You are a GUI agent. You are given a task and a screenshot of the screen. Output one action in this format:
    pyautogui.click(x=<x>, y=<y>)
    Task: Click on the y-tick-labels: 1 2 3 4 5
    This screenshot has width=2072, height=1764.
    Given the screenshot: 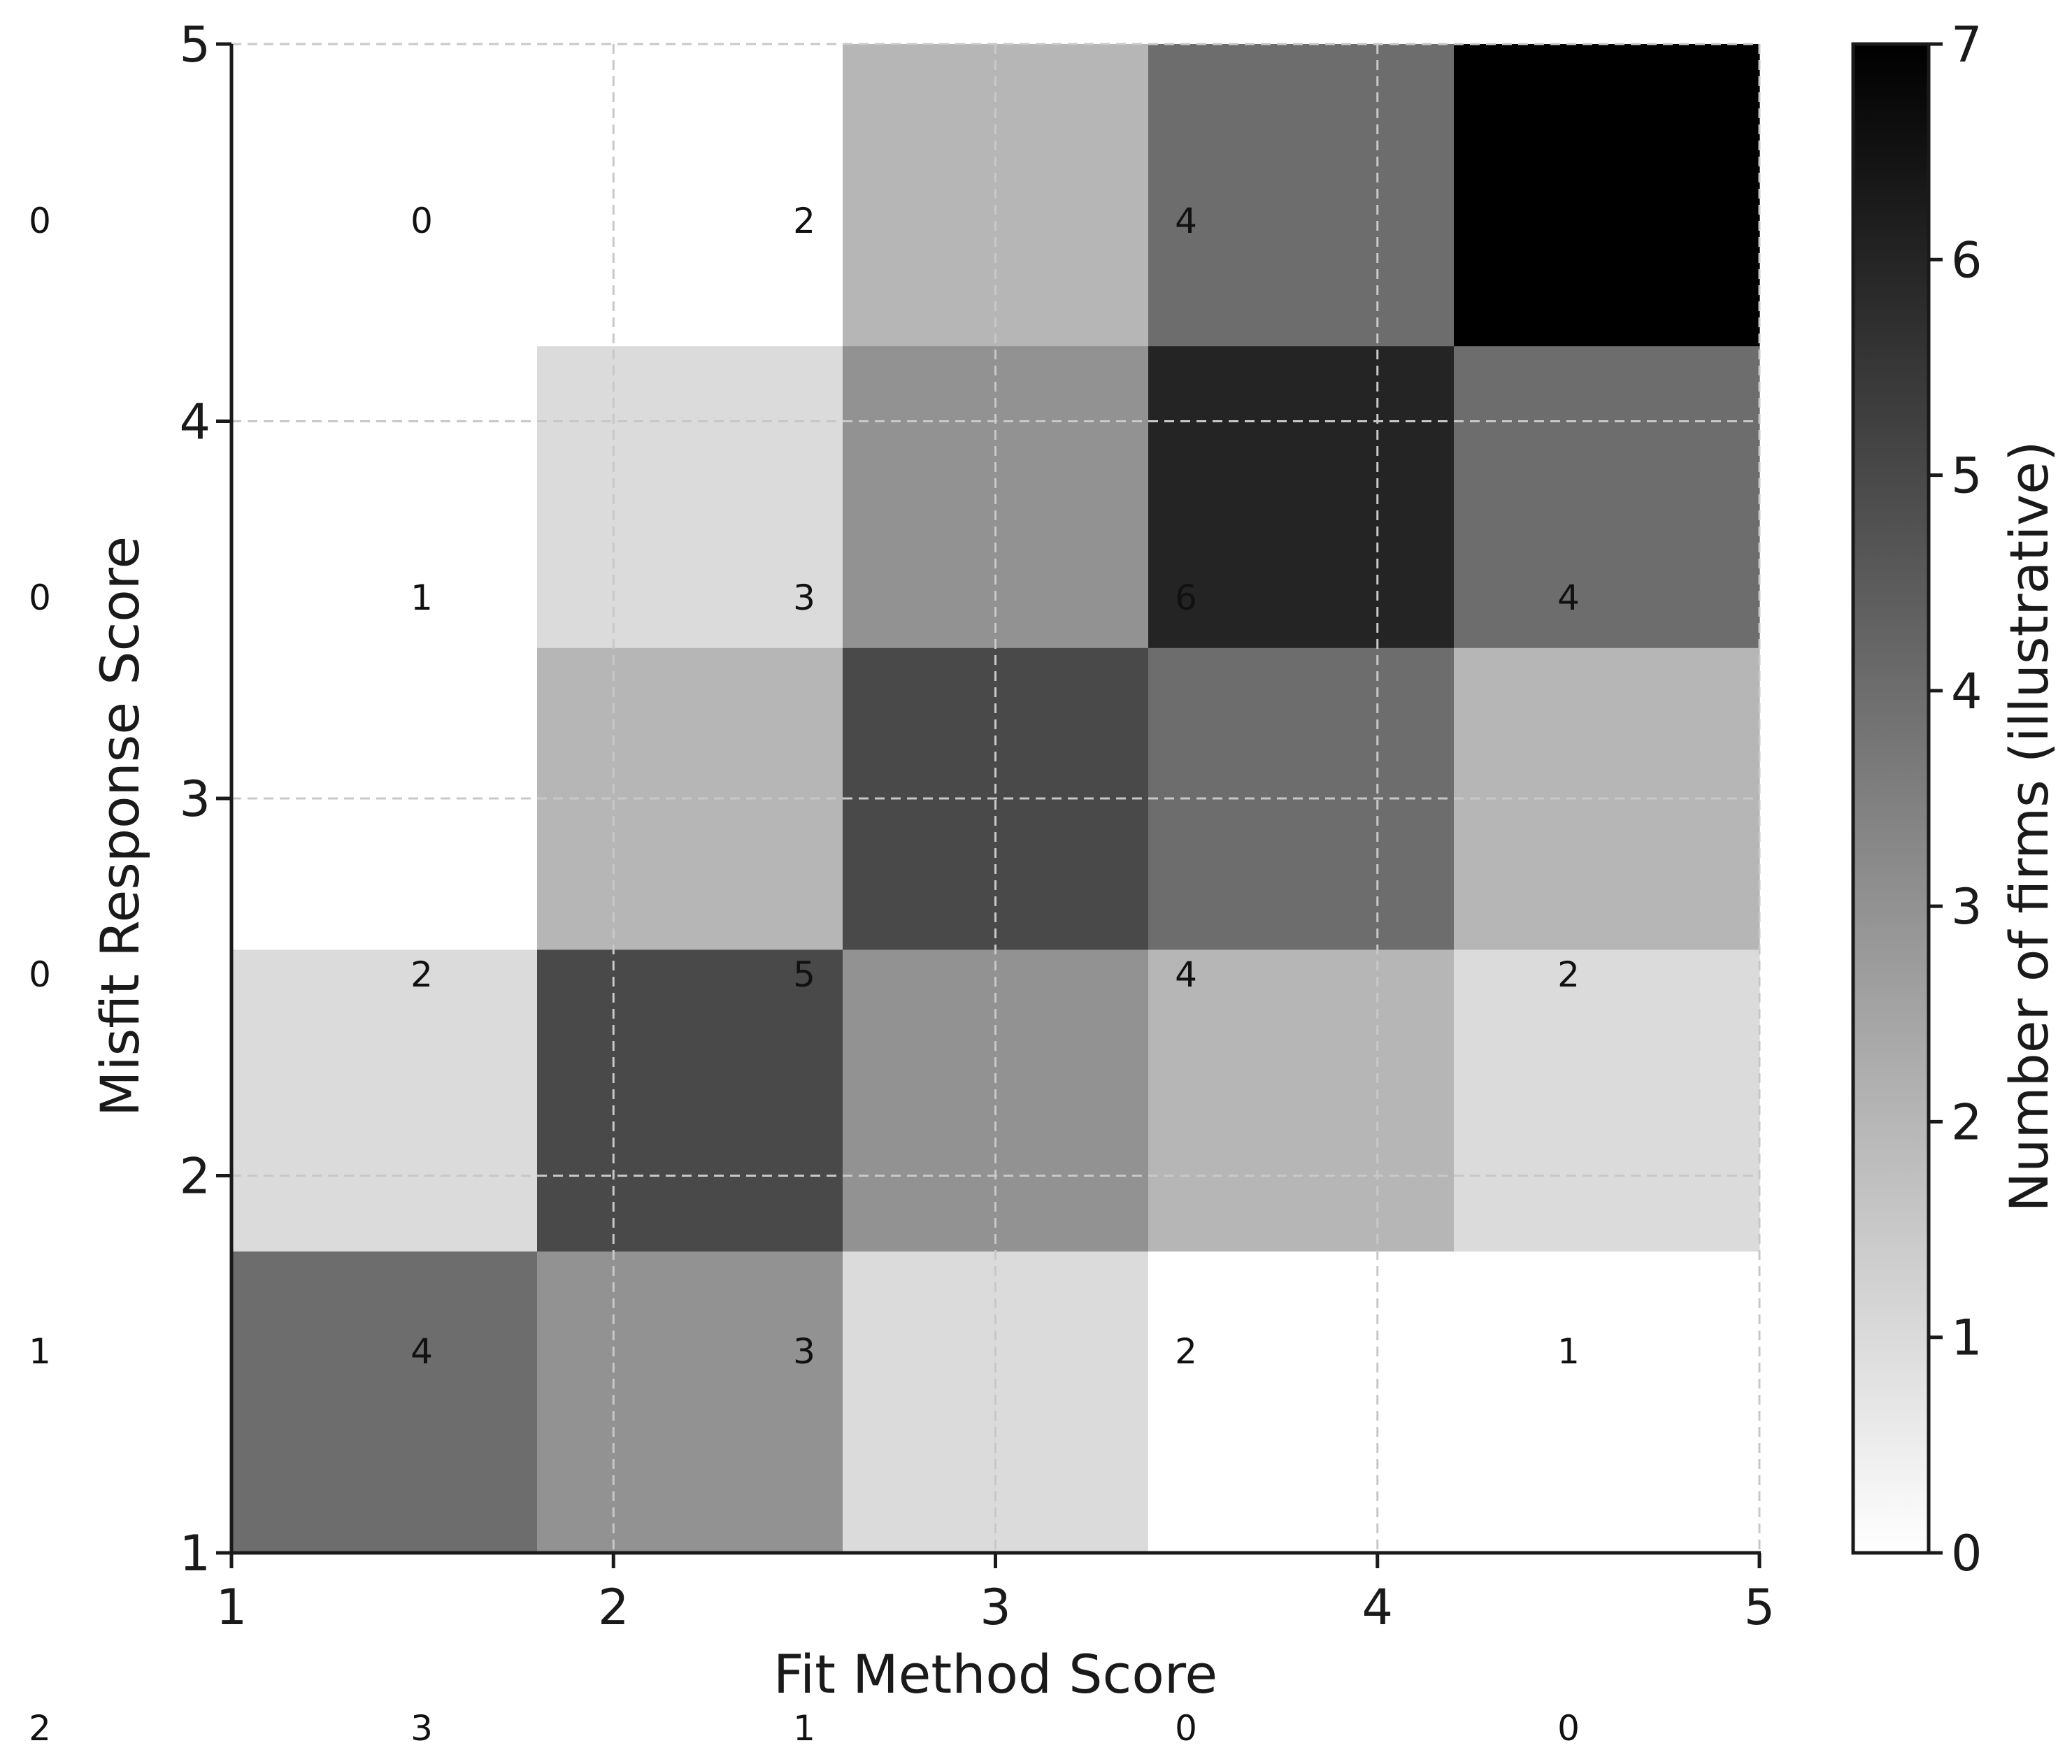 What is the action you would take?
    pyautogui.click(x=205, y=799)
    